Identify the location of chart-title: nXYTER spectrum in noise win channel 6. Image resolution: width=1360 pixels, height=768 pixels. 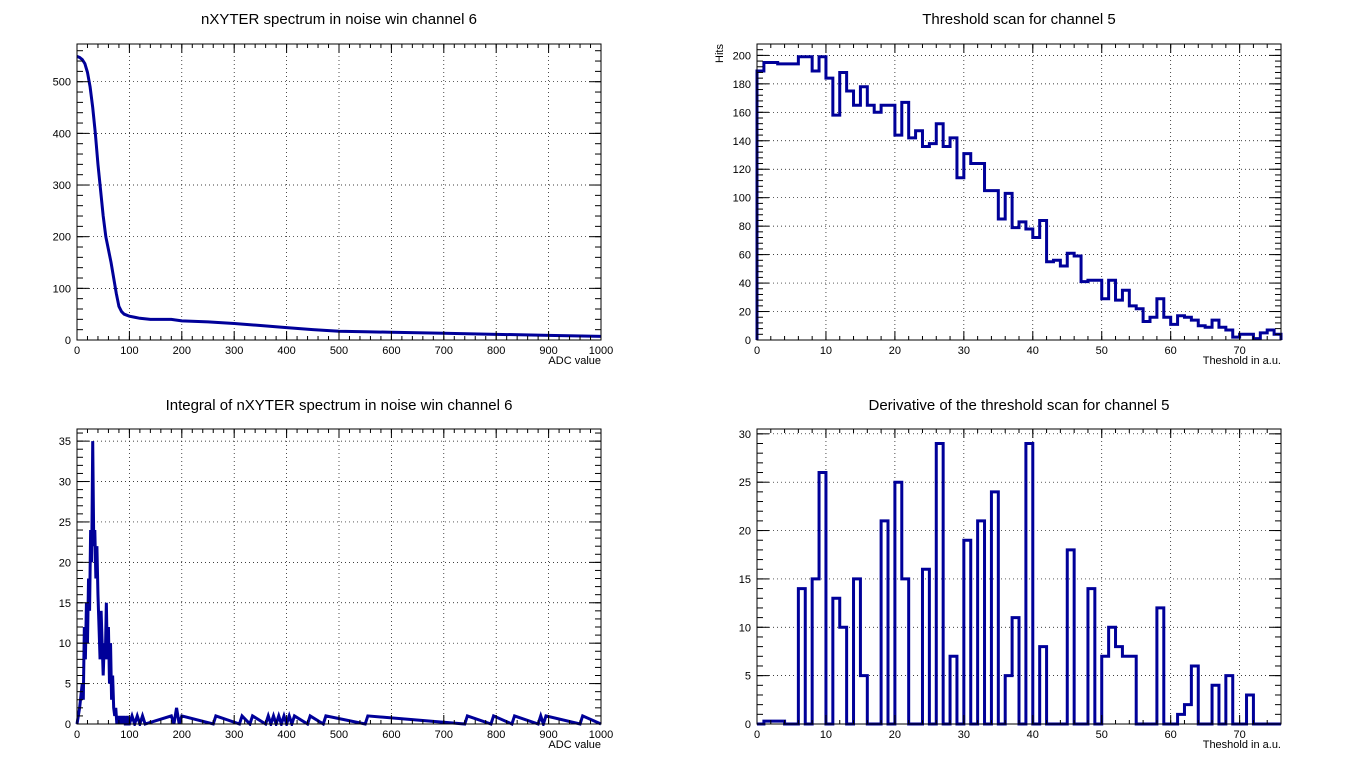
(339, 19).